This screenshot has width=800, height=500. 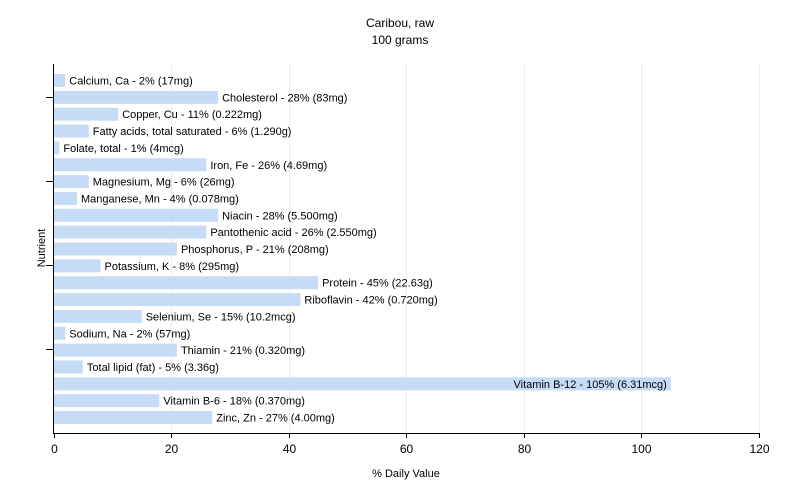 What do you see at coordinates (255, 250) in the screenshot?
I see `bar-label: Phosphorus, P - 21% (208mg)` at bounding box center [255, 250].